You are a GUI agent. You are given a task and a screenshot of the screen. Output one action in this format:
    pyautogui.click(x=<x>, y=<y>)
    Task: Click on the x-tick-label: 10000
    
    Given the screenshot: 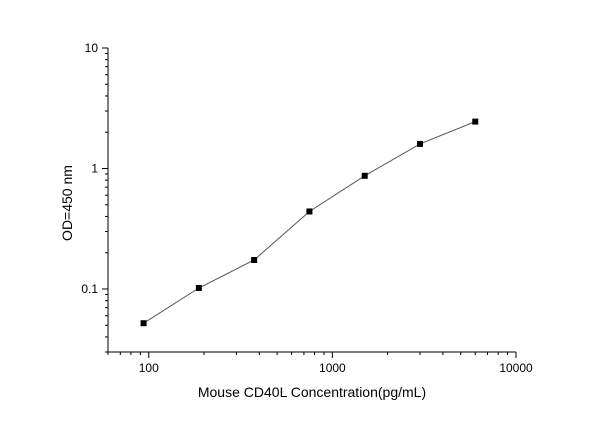 What is the action you would take?
    pyautogui.click(x=516, y=368)
    